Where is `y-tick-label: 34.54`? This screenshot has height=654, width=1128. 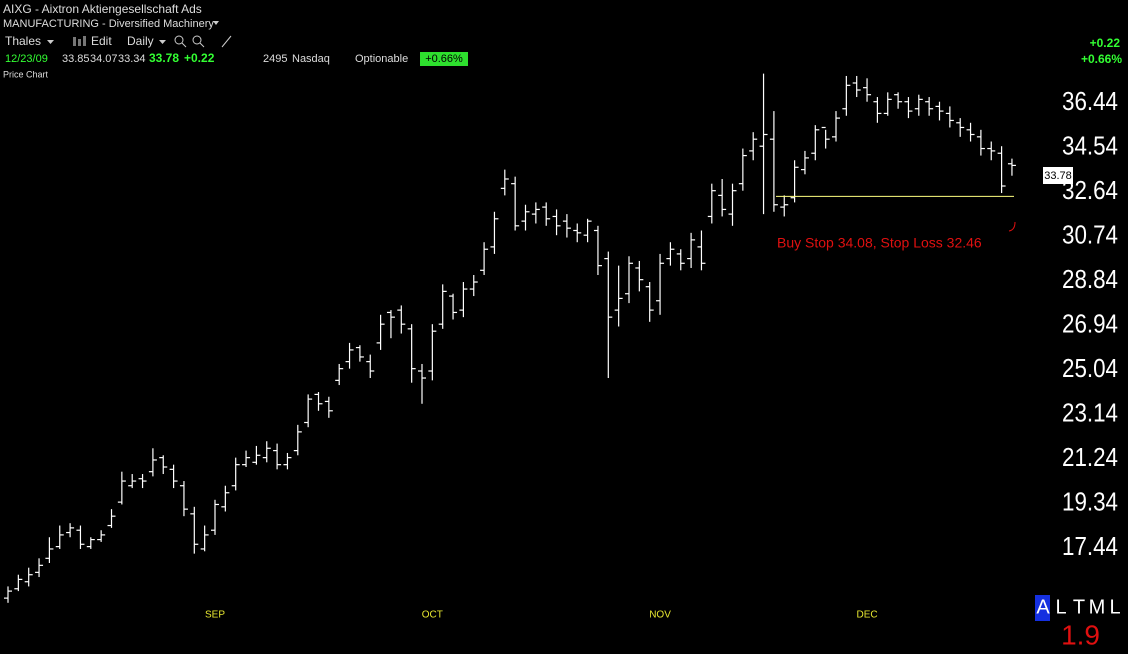
y-tick-label: 34.54 is located at coordinates (1090, 145).